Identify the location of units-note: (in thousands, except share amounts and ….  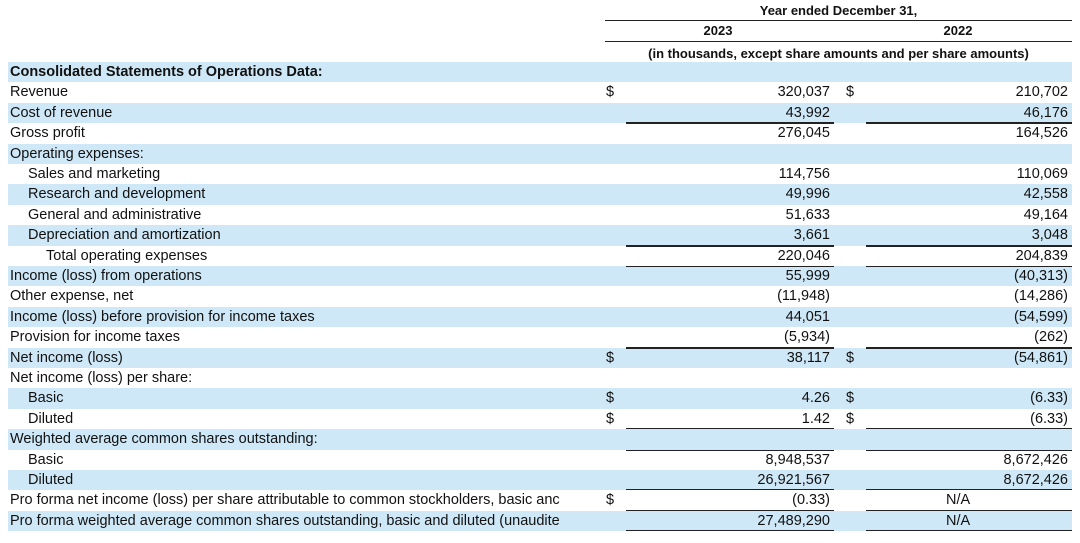
(838, 53).